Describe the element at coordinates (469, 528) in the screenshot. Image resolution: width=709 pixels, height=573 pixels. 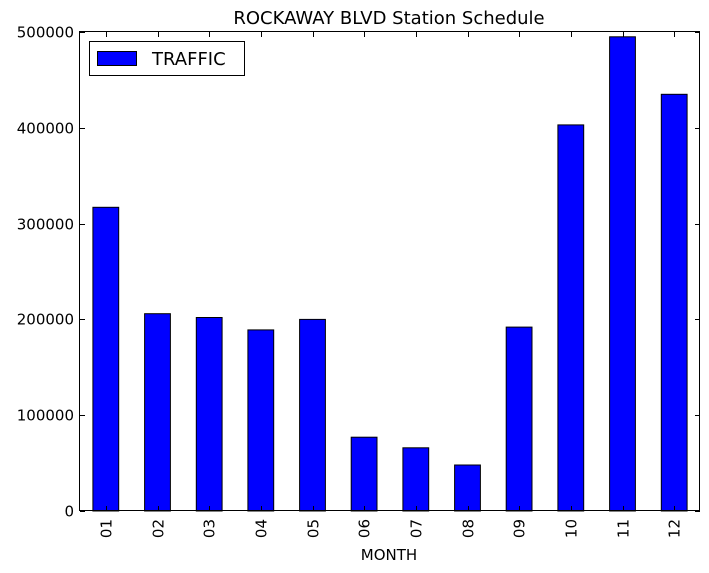
I see `x-tick-label-08: 08` at that location.